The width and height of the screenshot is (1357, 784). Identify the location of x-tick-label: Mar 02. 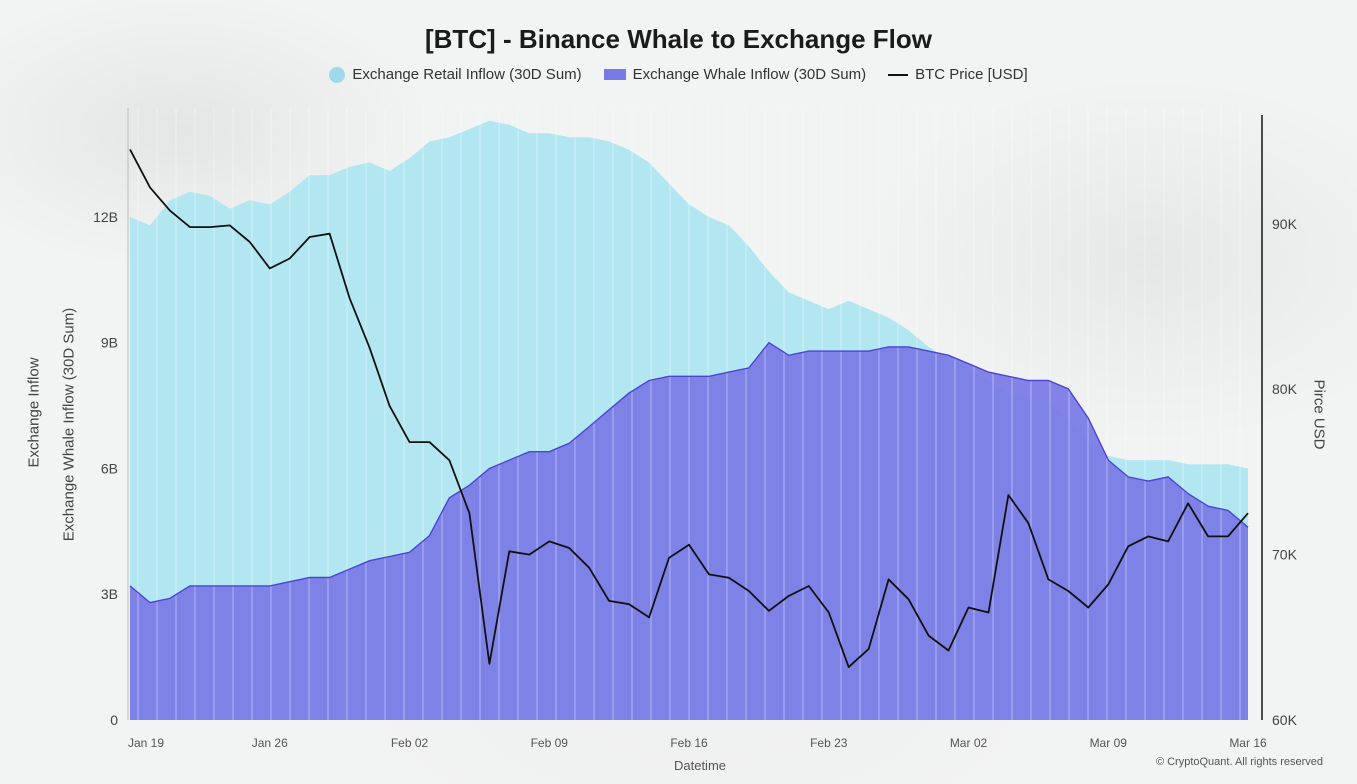
(969, 743).